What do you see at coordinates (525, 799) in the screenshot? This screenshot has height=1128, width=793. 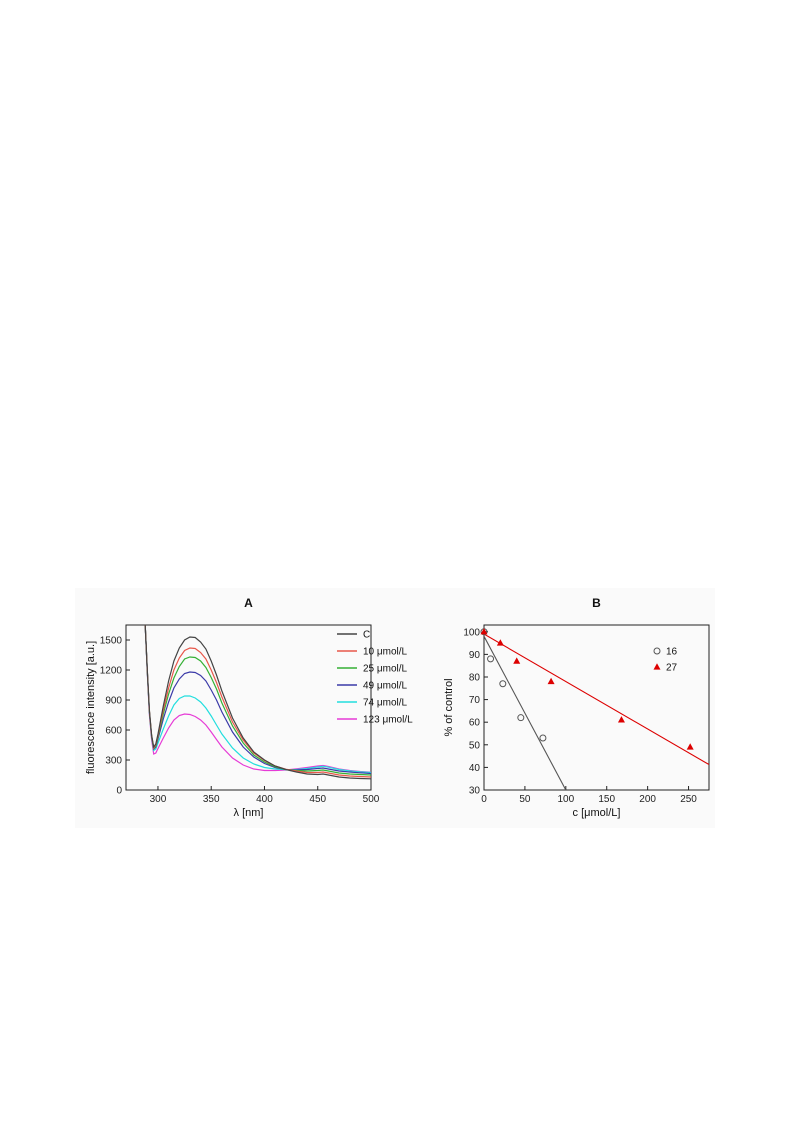 I see `x-tick-label: 50` at bounding box center [525, 799].